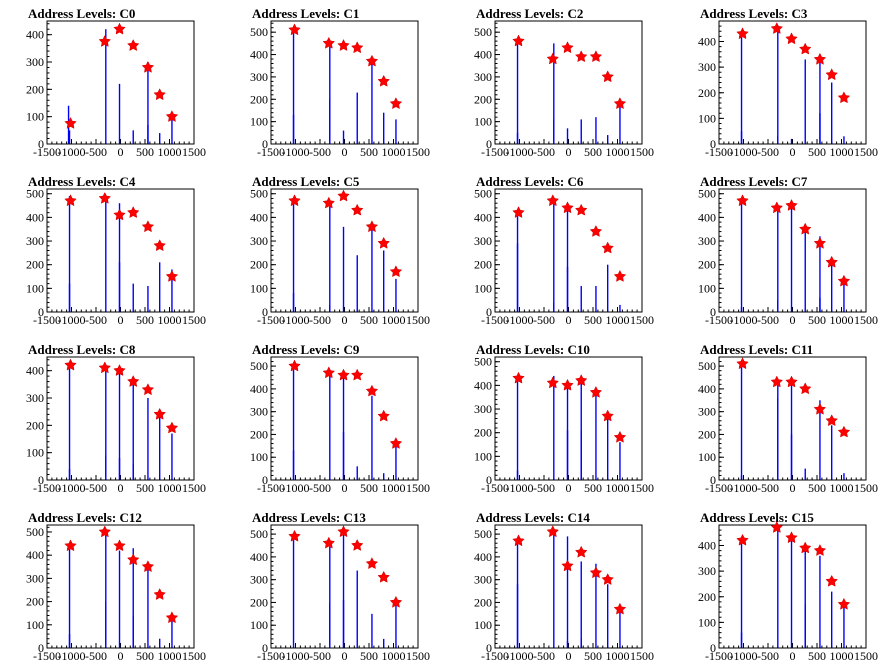 The height and width of the screenshot is (672, 896). What do you see at coordinates (82, 349) in the screenshot?
I see `chart-title: Address Levels: C8` at bounding box center [82, 349].